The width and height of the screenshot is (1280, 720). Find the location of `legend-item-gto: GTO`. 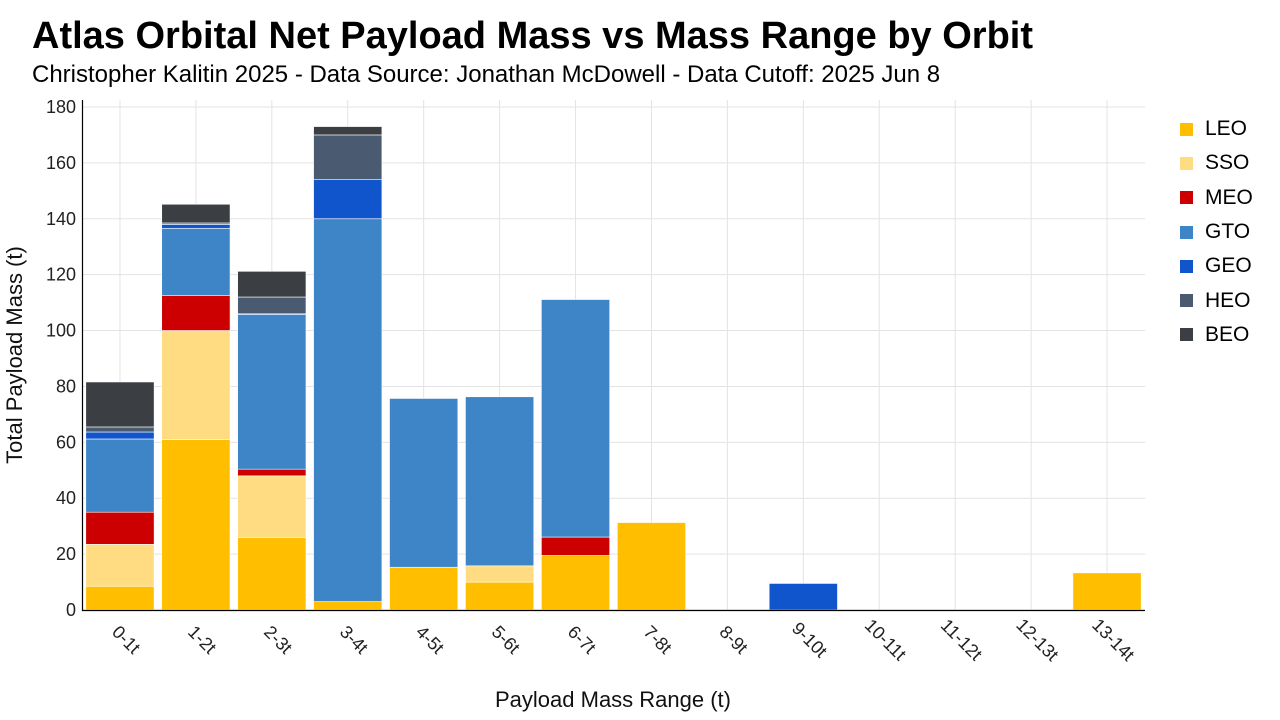

legend-item-gto: GTO is located at coordinates (1216, 232).